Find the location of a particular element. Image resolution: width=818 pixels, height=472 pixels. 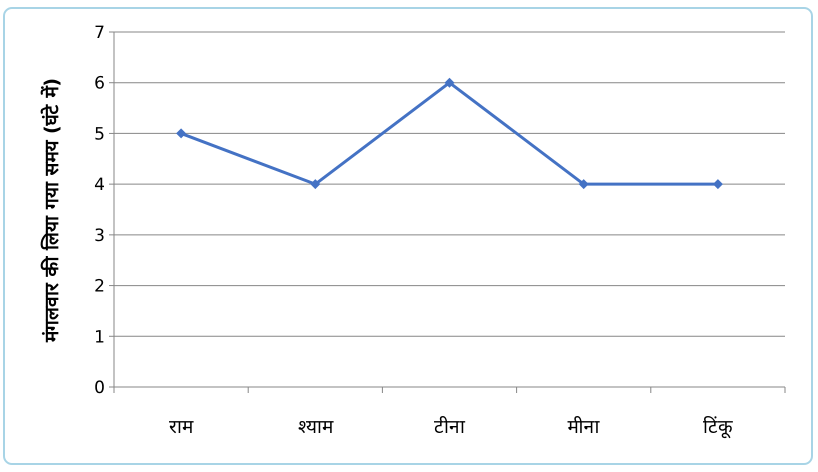

x-tick-label: श्याम is located at coordinates (316, 427).